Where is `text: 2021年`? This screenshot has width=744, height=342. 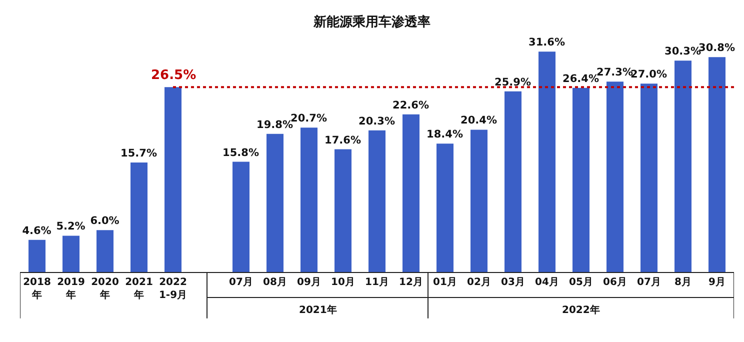
text: 2021年 is located at coordinates (318, 310).